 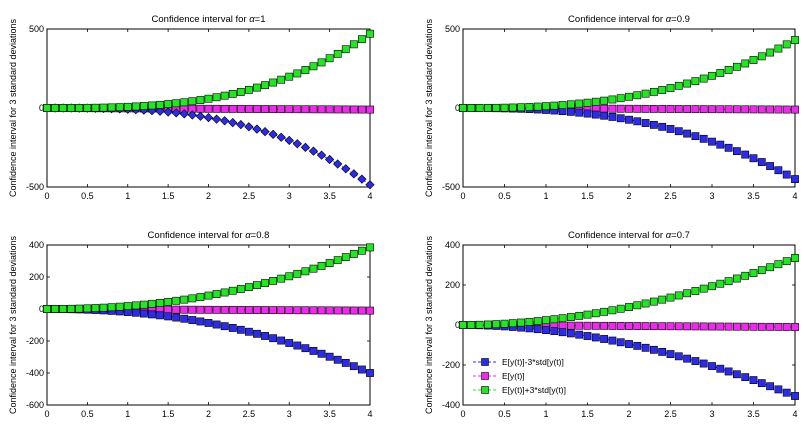 I want to click on y-tick-label: -200, so click(x=451, y=365).